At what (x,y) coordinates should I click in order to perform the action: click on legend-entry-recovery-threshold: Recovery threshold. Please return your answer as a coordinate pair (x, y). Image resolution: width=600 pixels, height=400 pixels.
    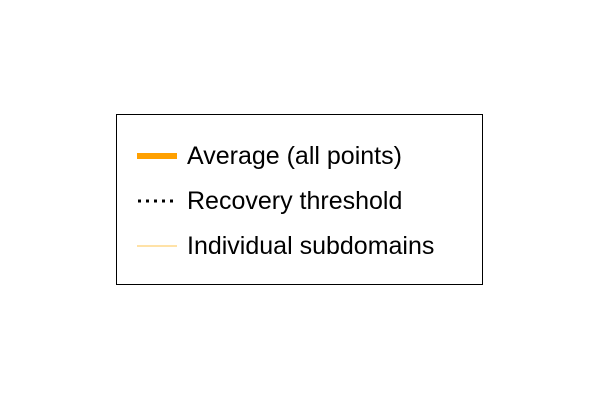
    Looking at the image, I should click on (299, 201).